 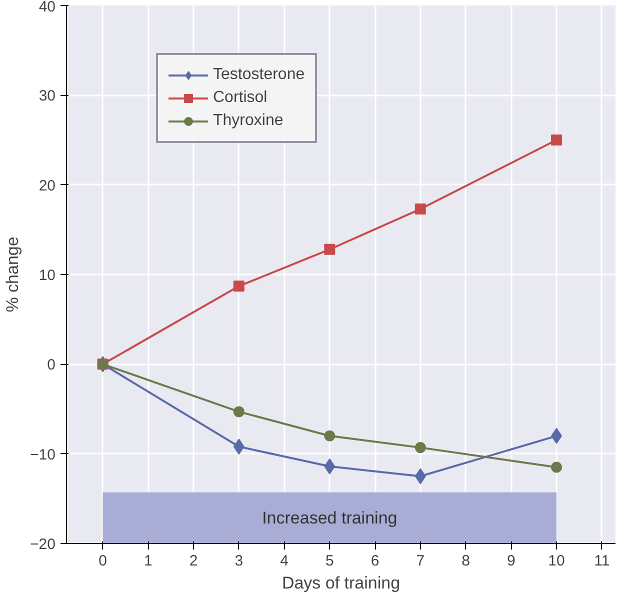 What do you see at coordinates (51, 365) in the screenshot?
I see `y-tick-label: 0` at bounding box center [51, 365].